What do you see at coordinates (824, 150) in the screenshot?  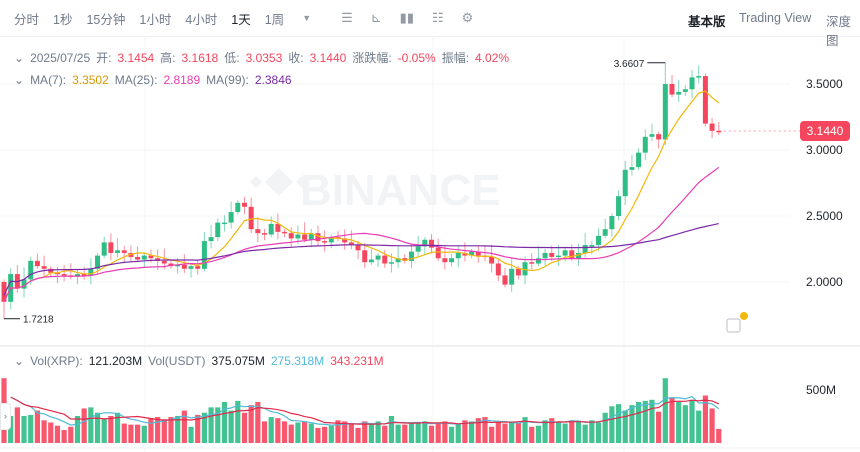 I see `price-tick: 3.0000` at bounding box center [824, 150].